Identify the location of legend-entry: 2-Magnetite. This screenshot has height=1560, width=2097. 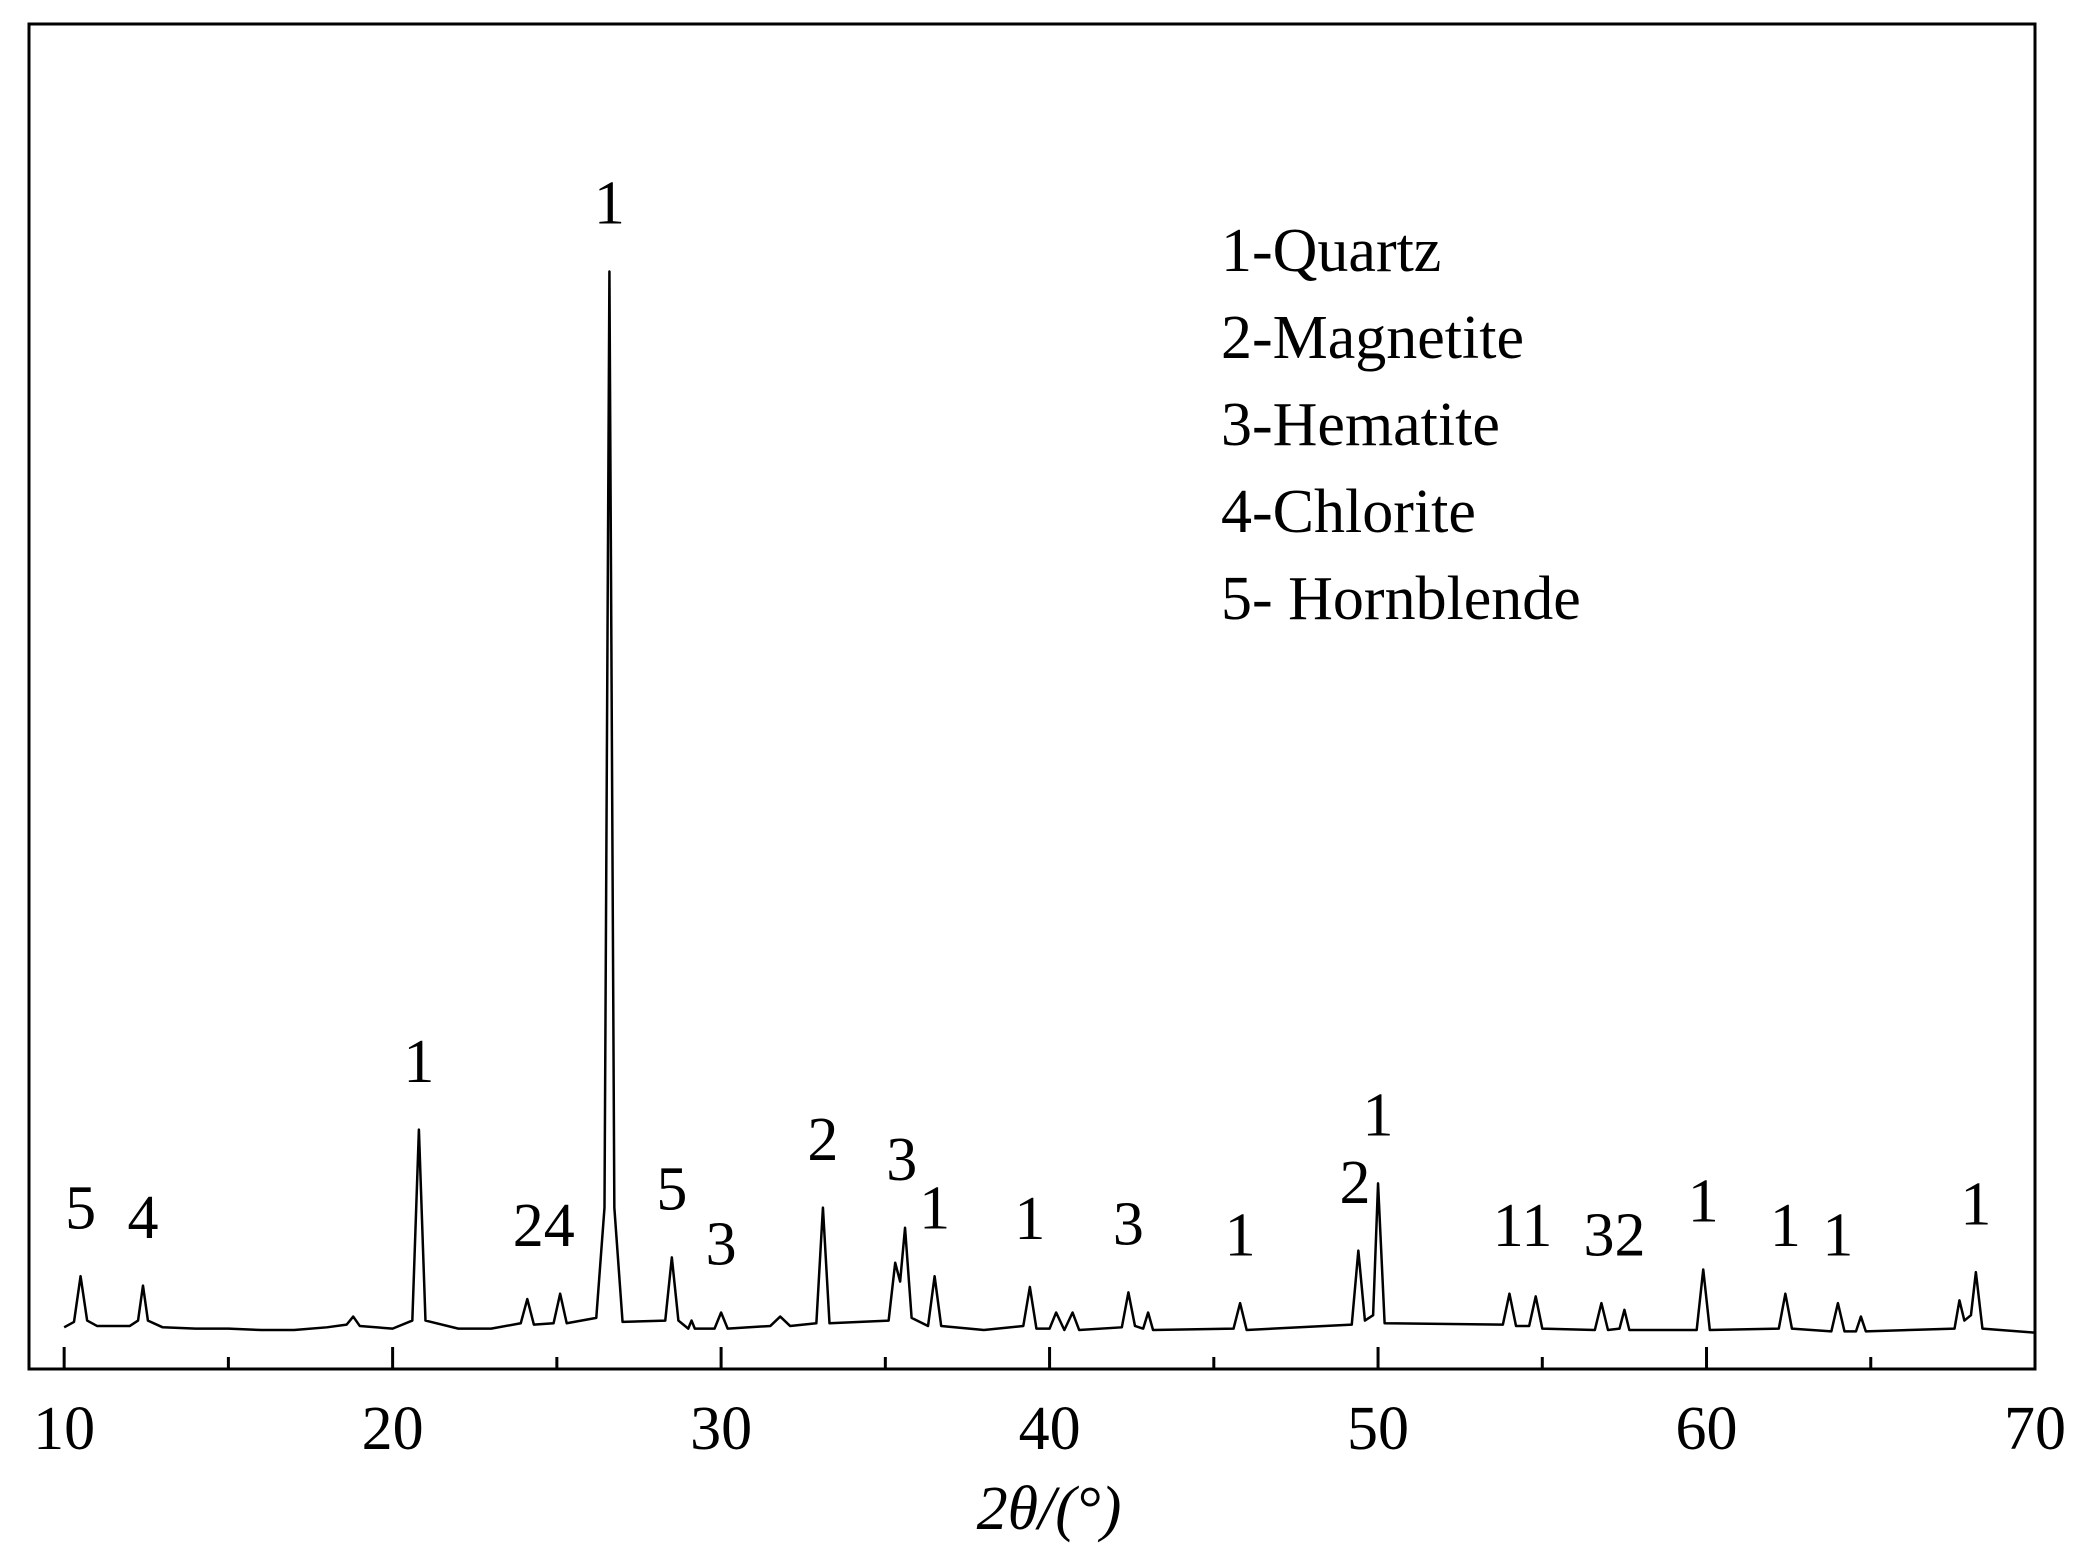
(1372, 338).